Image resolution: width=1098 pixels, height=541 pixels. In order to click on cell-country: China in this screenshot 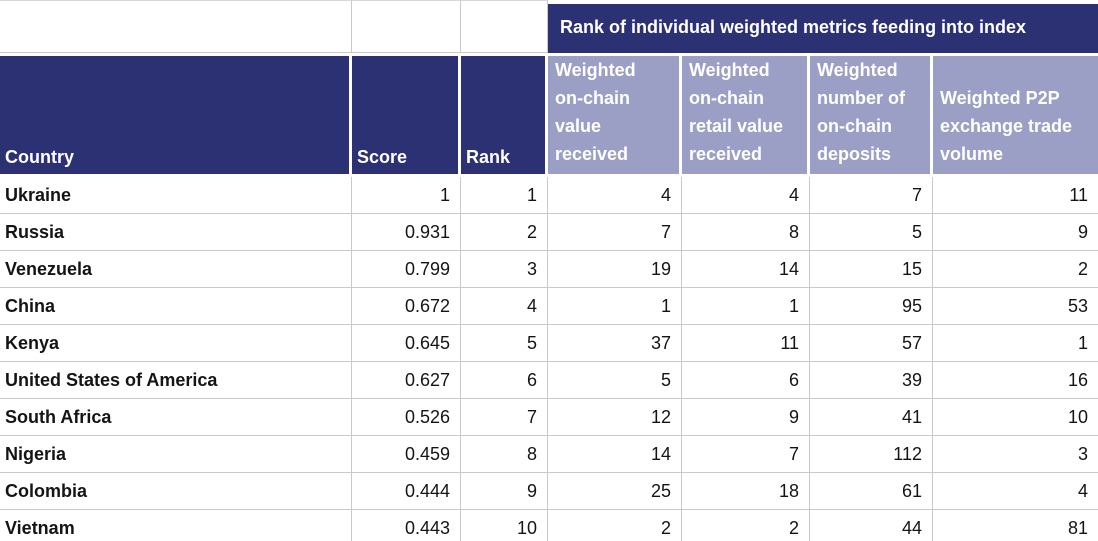, I will do `click(176, 306)`.